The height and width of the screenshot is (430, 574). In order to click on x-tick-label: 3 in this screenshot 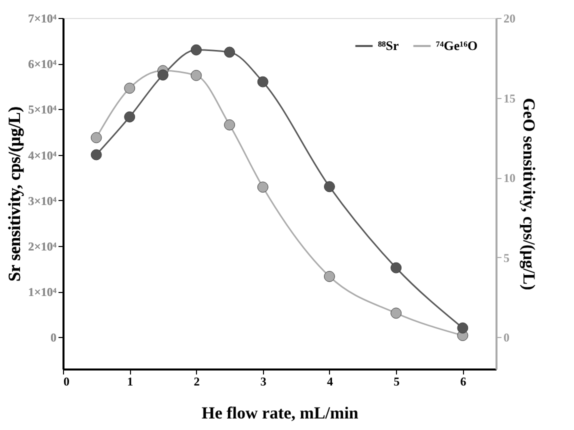, I will do `click(263, 381)`.